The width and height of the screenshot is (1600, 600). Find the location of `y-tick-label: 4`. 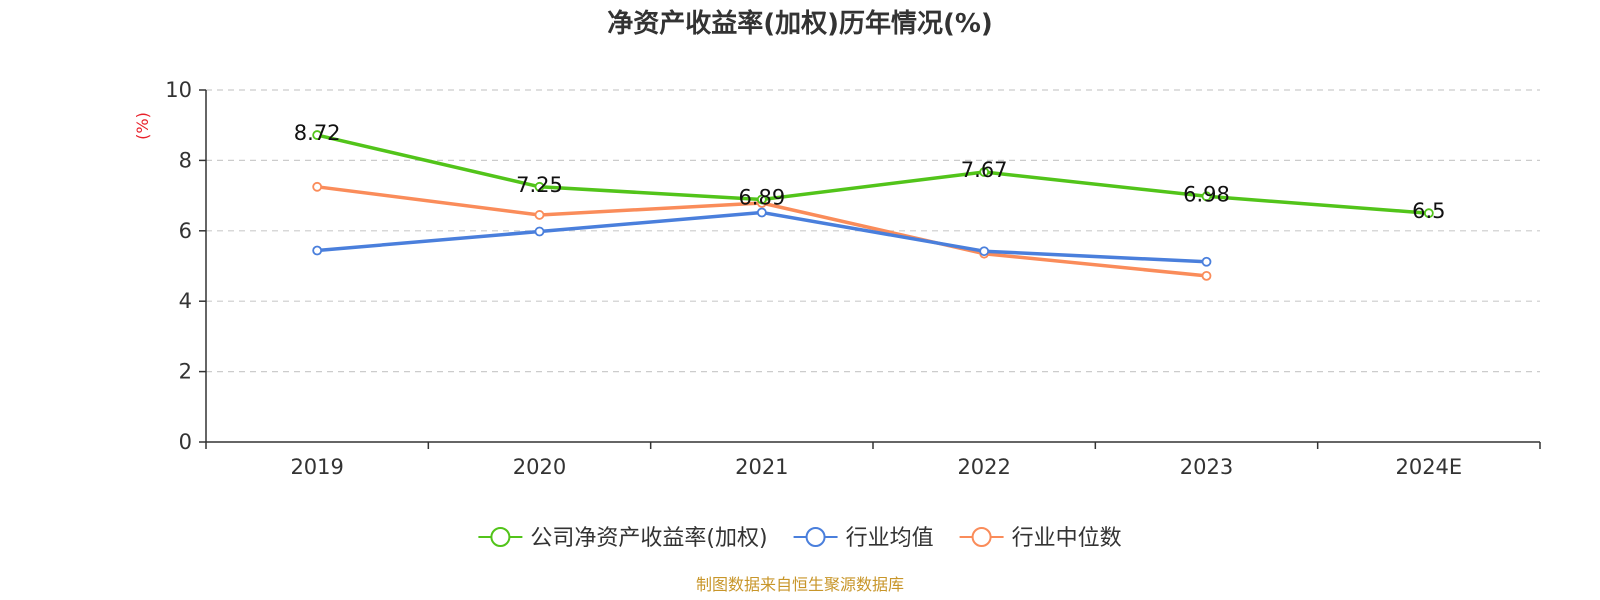

y-tick-label: 4 is located at coordinates (185, 301).